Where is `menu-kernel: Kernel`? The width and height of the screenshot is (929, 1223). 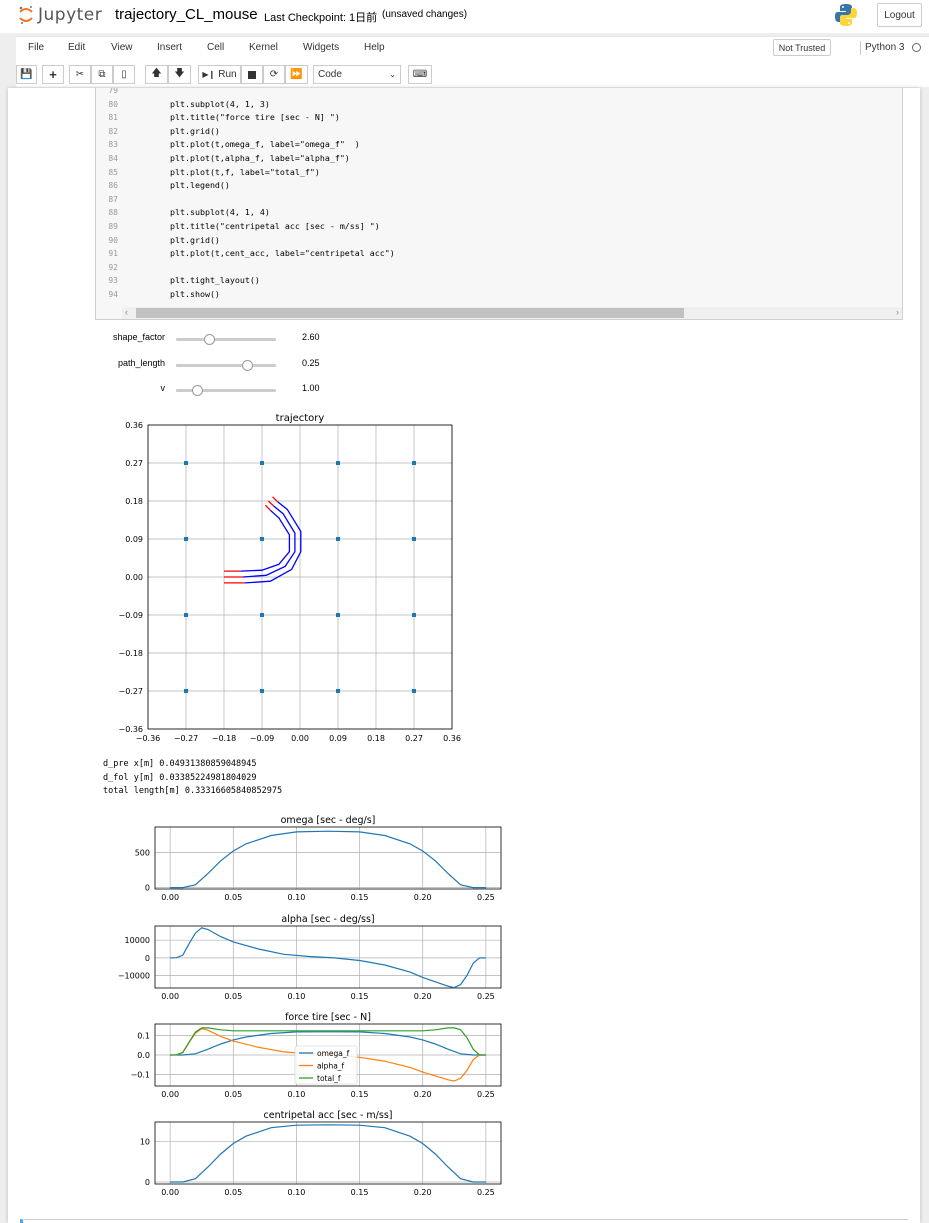 menu-kernel: Kernel is located at coordinates (263, 47).